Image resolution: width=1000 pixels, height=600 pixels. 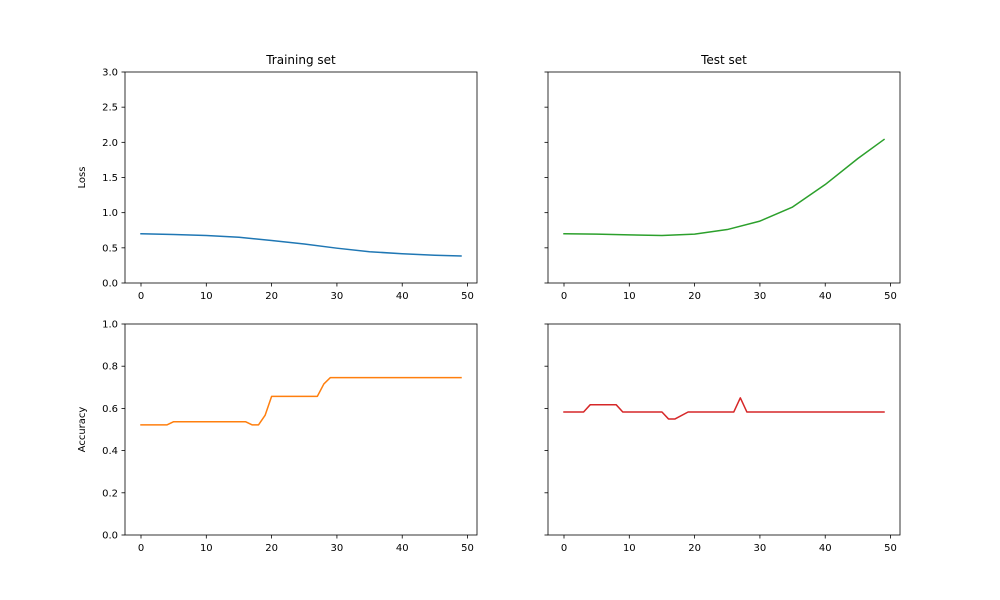 I want to click on train-acc-y-tick-label: 0.2, so click(x=110, y=493).